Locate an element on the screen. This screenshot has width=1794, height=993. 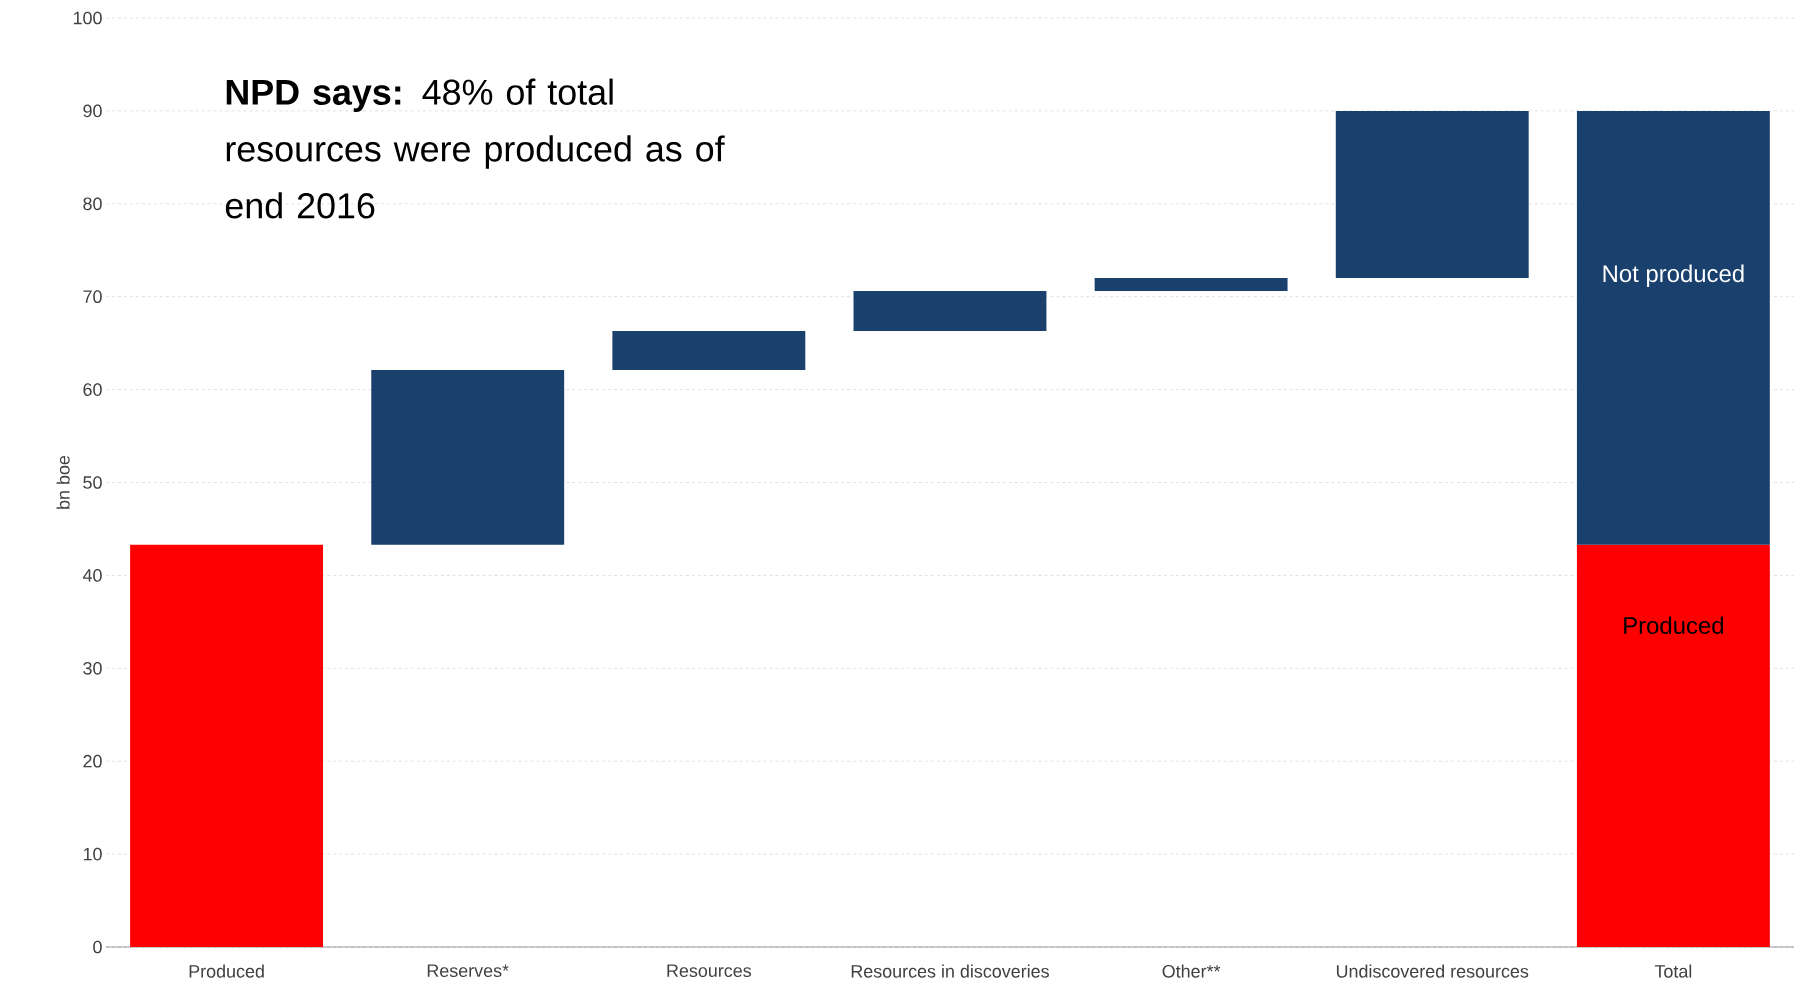
y-axis-title: bn boe is located at coordinates (63, 482).